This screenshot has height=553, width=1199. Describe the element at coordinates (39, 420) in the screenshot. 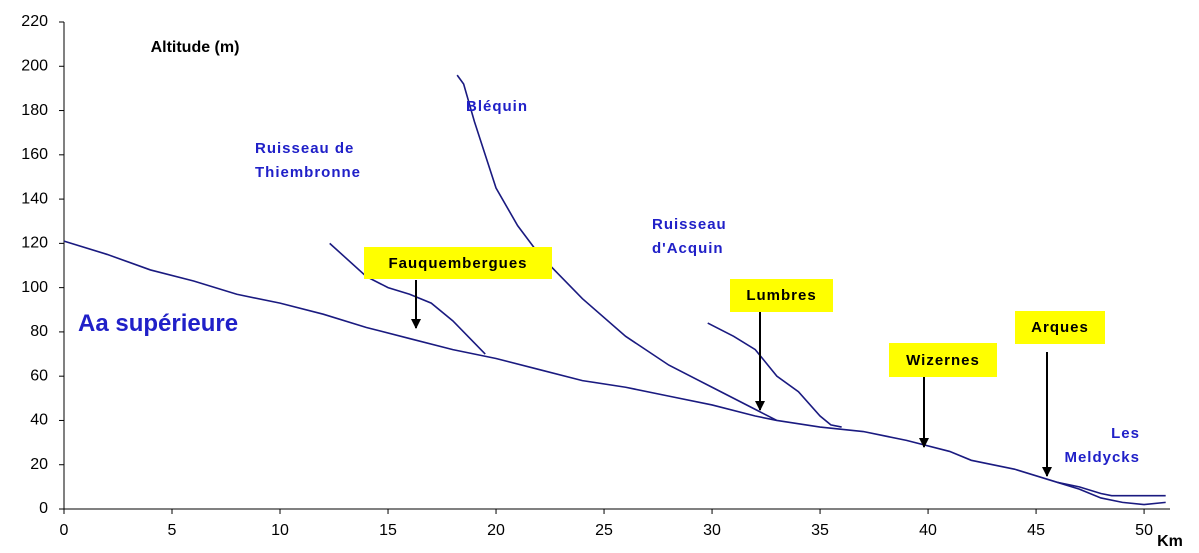

I see `y-tick-label: 40` at that location.